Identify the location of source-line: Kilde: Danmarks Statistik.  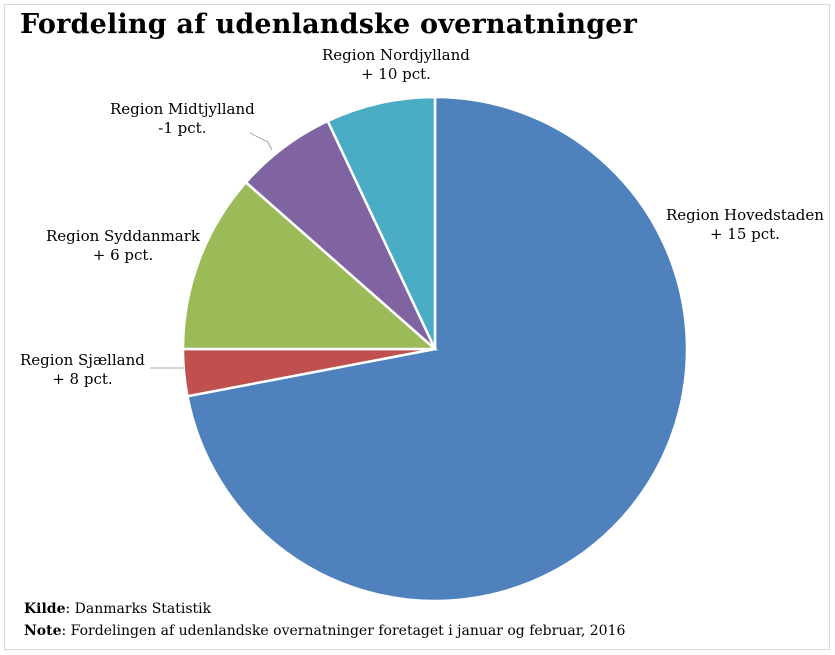
(117, 609).